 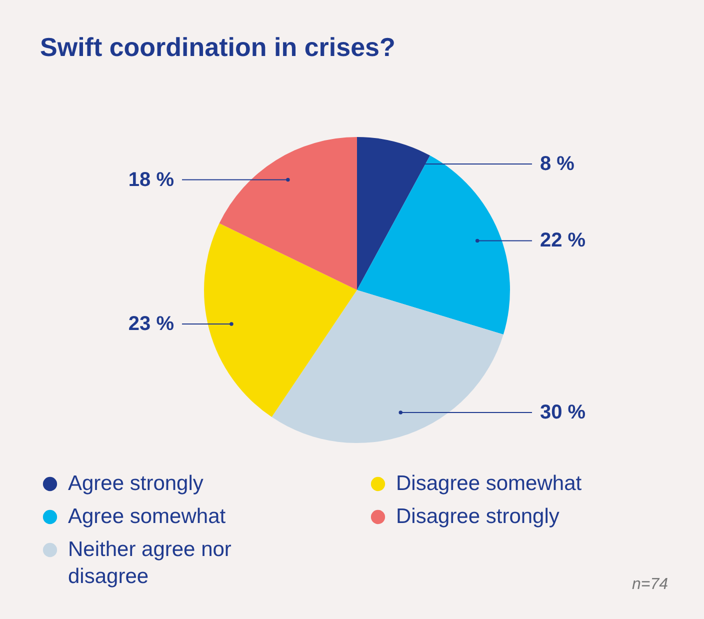 I want to click on data-label: 8 %, so click(x=557, y=163).